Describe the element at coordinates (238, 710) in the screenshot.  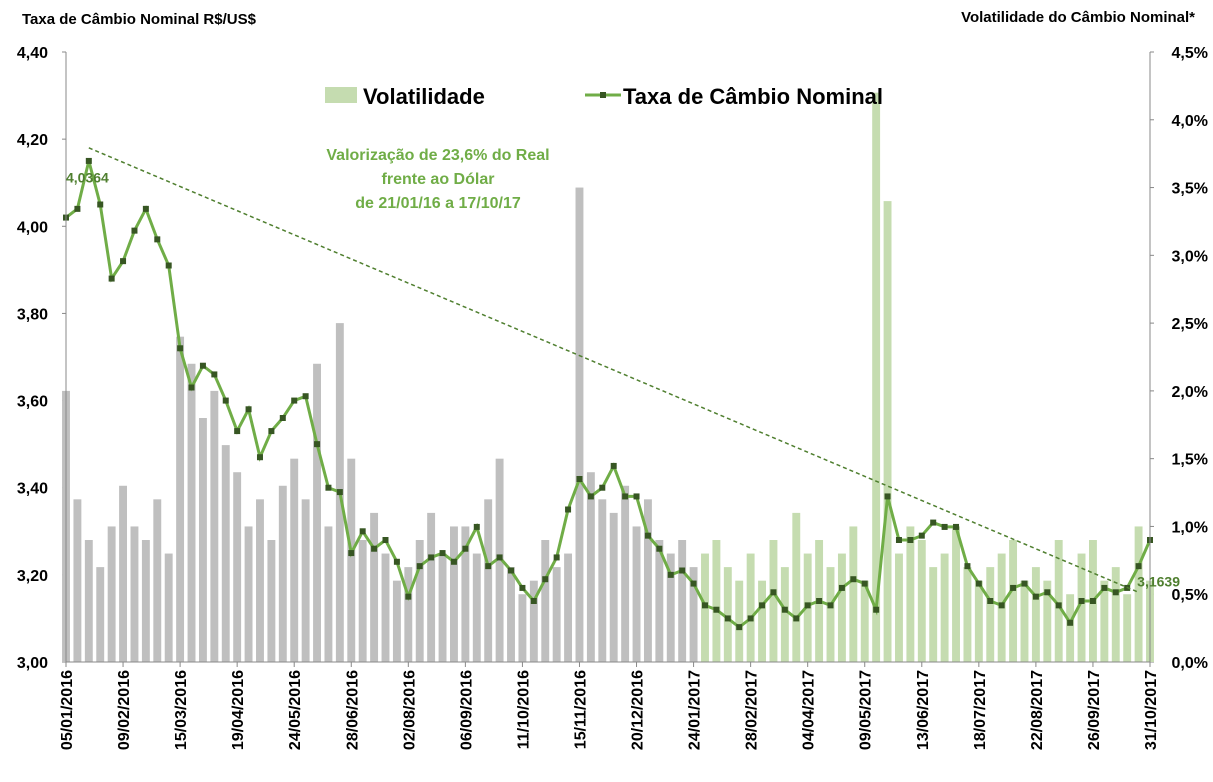
I see `x-tick-label: 19/04/2016` at that location.